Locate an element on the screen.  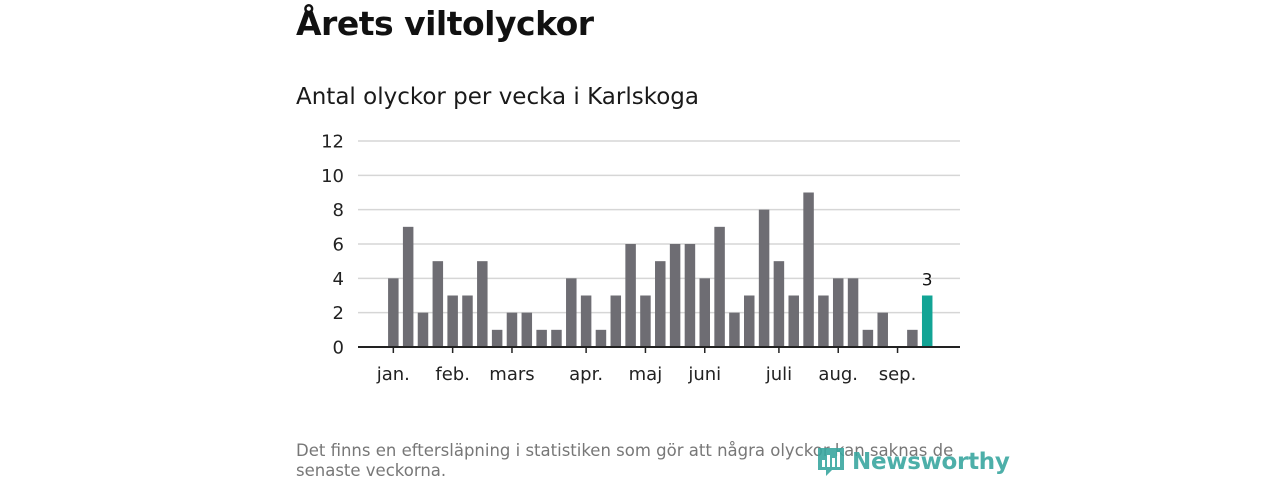
x-tick-label: sep. is located at coordinates (898, 374).